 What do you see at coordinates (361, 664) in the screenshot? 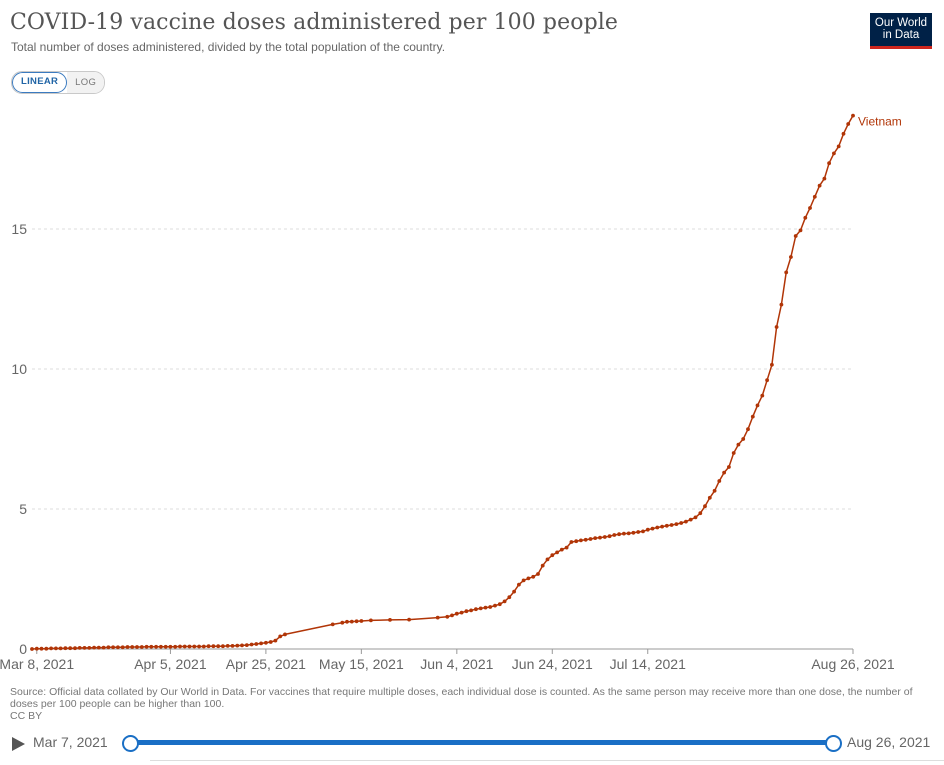
I see `x-tick-label: May 15, 2021` at bounding box center [361, 664].